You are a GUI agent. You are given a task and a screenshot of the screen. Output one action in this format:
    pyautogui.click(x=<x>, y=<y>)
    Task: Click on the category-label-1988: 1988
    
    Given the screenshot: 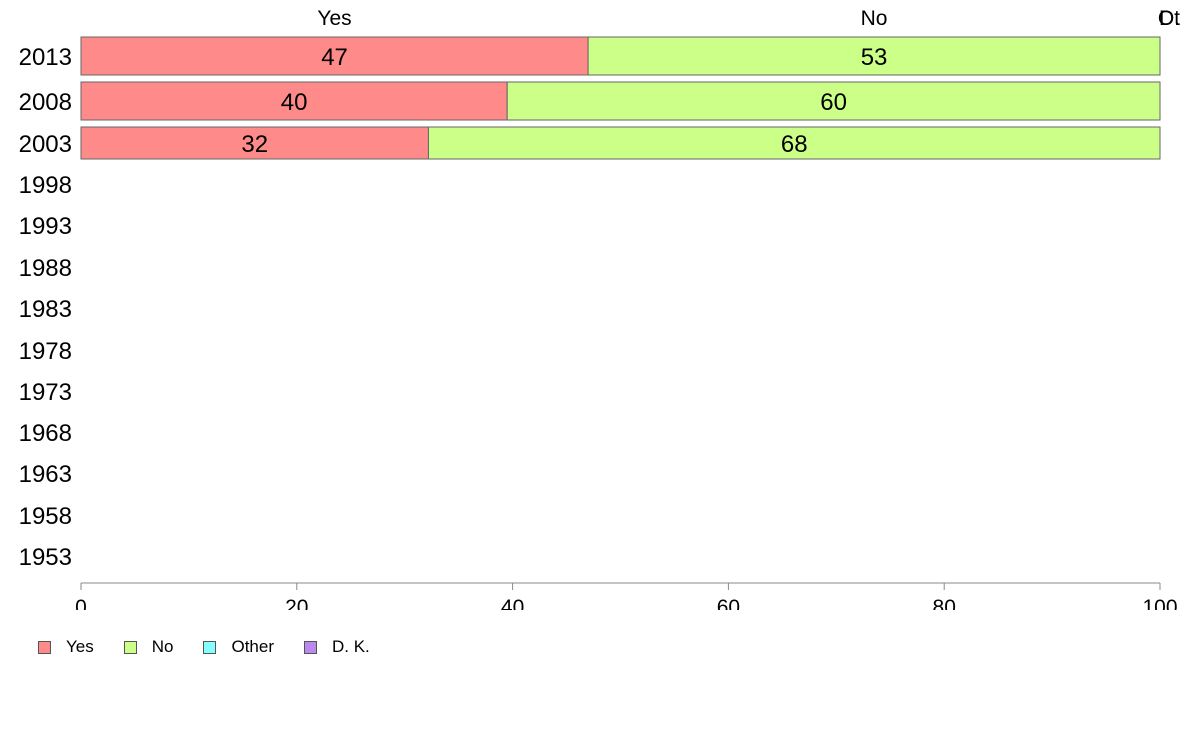 What is the action you would take?
    pyautogui.click(x=45, y=268)
    